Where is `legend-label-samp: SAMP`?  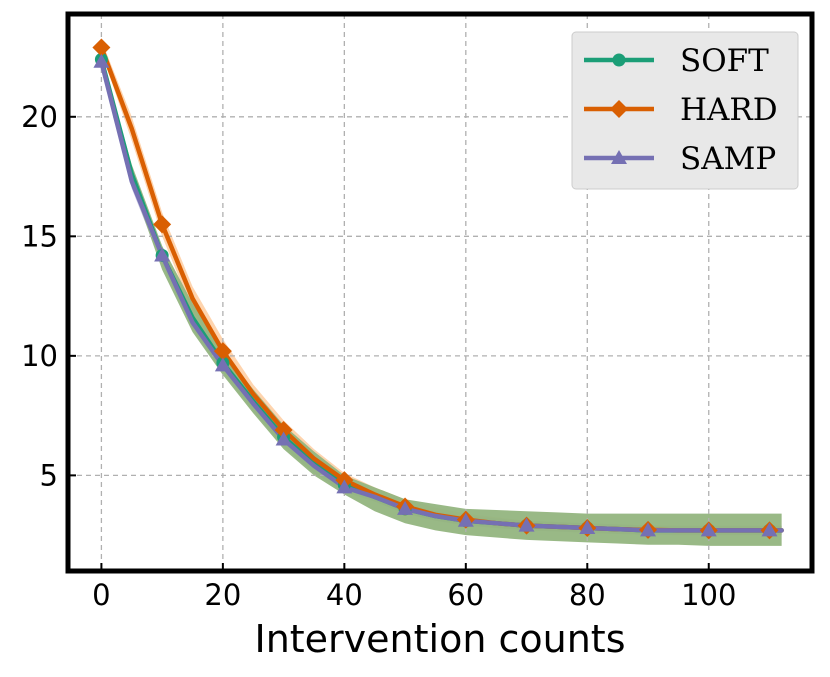
legend-label-samp: SAMP is located at coordinates (728, 159).